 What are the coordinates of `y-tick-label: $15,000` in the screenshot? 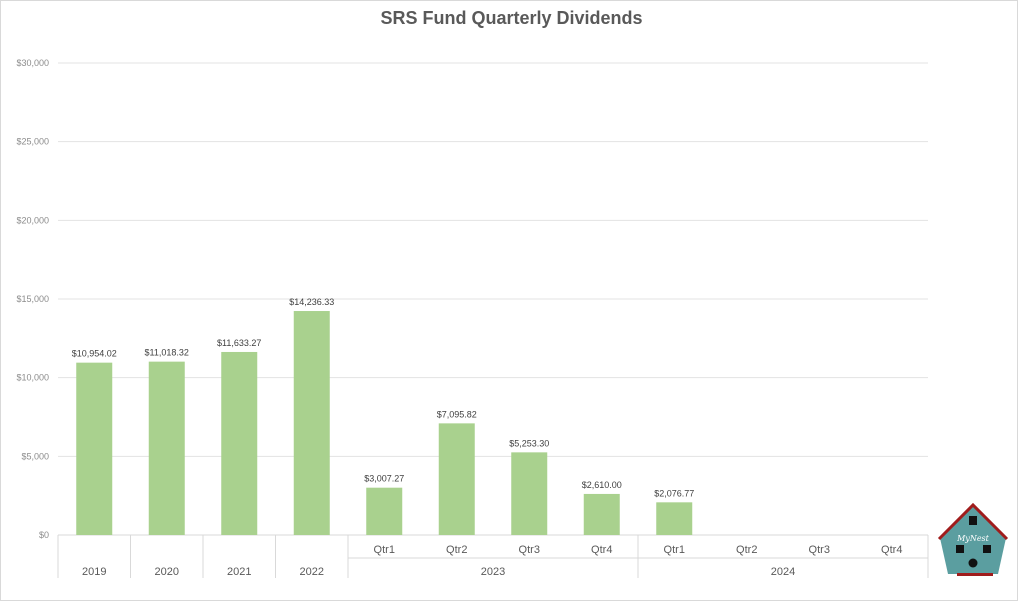 It's located at (32, 299).